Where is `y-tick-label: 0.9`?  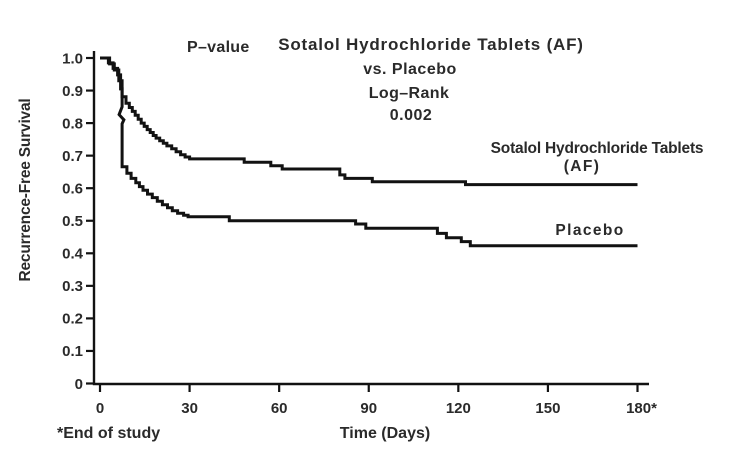 y-tick-label: 0.9 is located at coordinates (72, 91).